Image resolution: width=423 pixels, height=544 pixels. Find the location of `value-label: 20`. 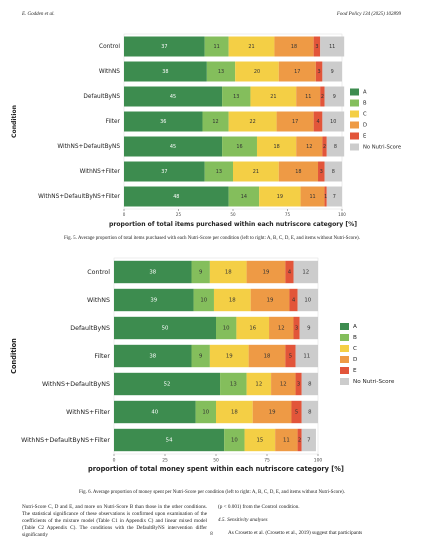

value-label: 20 is located at coordinates (257, 72).